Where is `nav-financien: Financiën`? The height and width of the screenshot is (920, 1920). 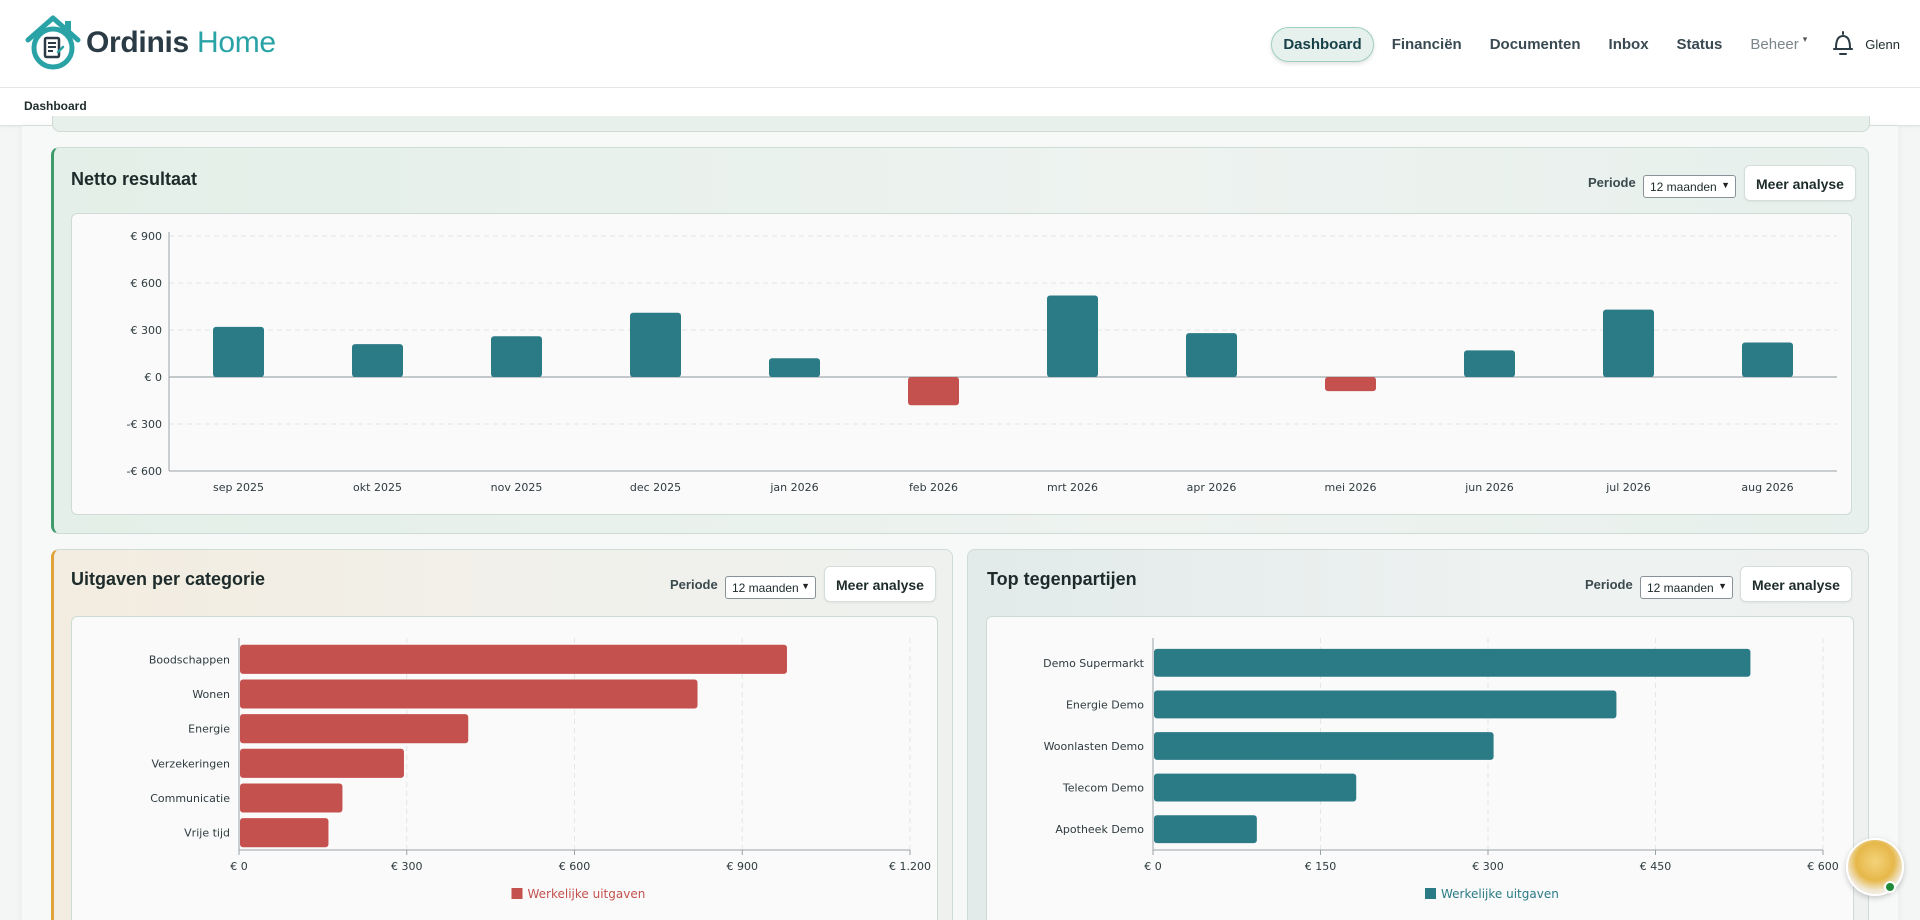
nav-financien: Financiën is located at coordinates (1426, 44).